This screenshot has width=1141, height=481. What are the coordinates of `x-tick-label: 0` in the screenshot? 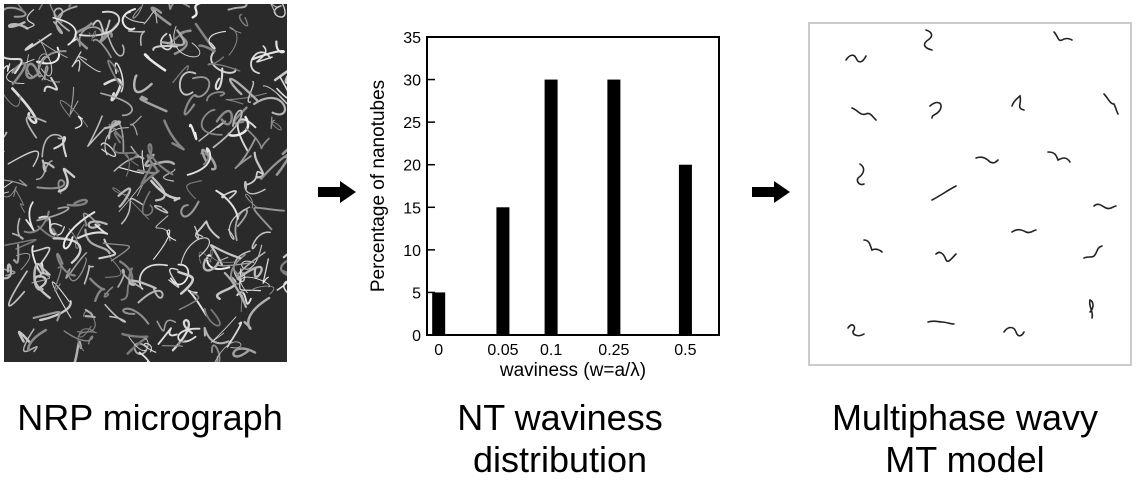 It's located at (438, 350).